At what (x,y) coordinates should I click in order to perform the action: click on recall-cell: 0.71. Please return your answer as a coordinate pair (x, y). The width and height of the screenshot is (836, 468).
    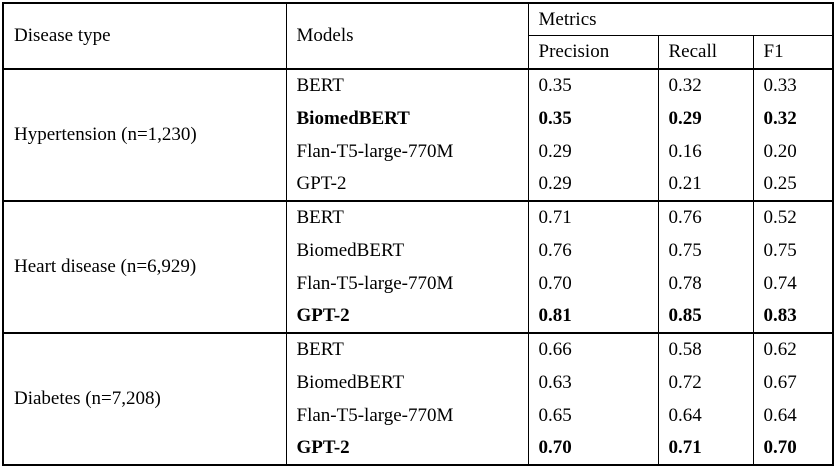
    Looking at the image, I should click on (705, 448).